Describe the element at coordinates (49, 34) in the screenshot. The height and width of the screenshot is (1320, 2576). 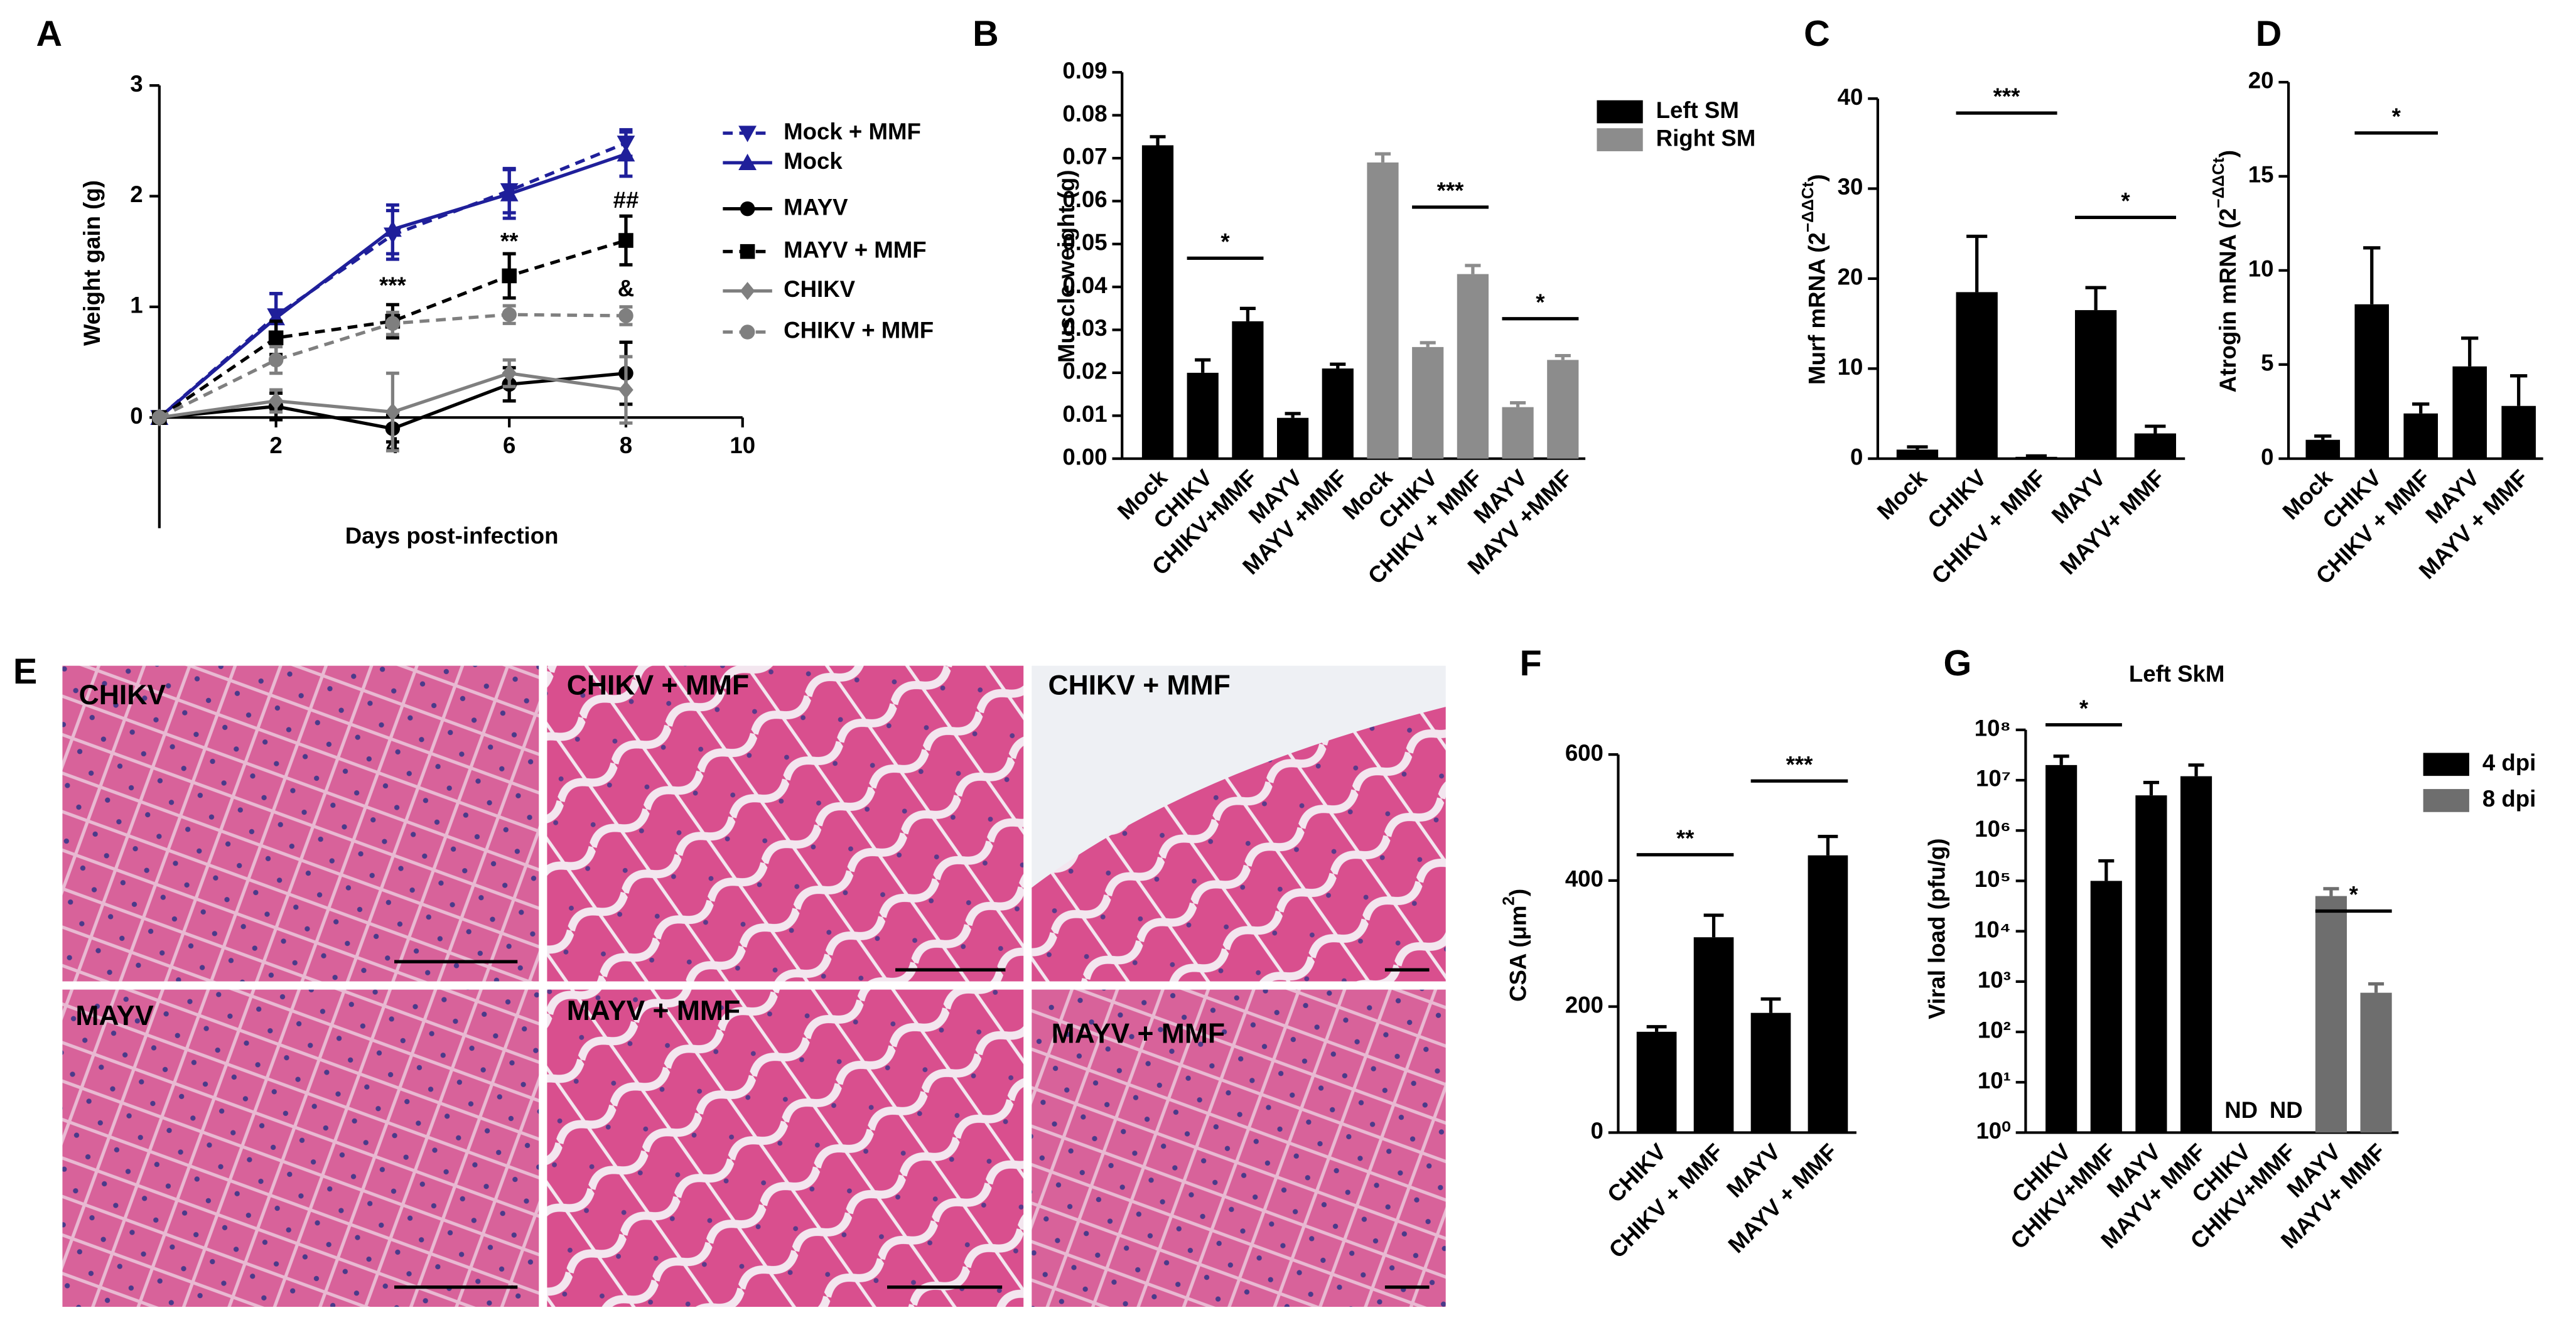
I see `panel-letter: A` at that location.